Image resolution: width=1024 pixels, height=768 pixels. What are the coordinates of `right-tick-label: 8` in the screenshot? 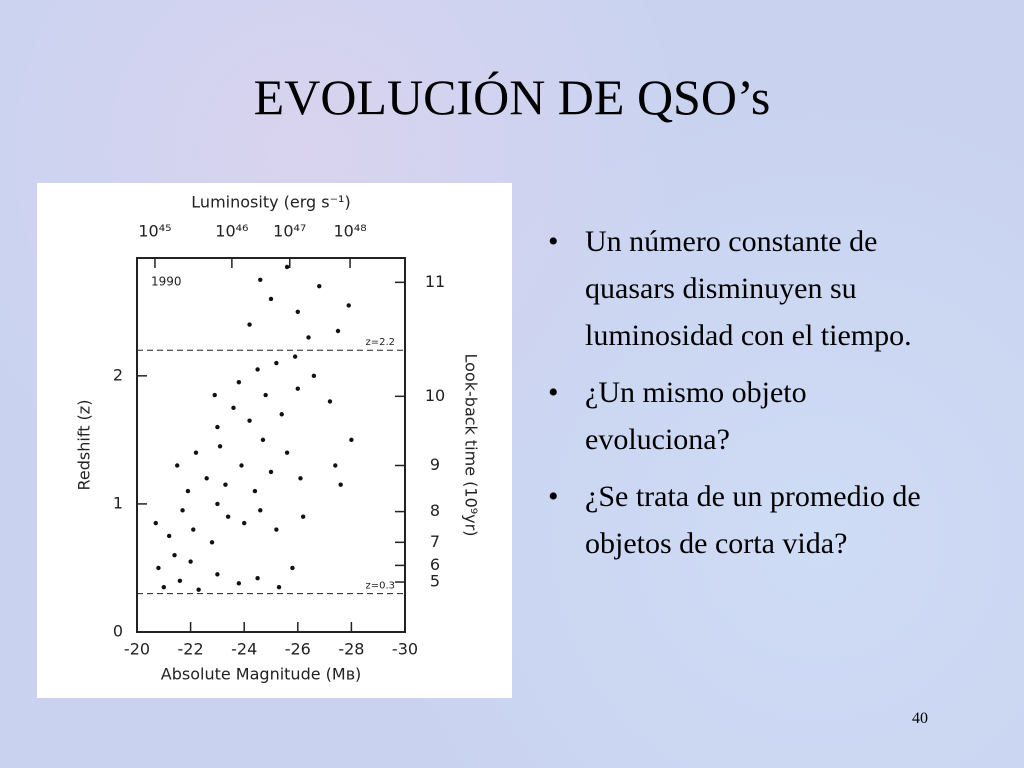 It's located at (435, 510).